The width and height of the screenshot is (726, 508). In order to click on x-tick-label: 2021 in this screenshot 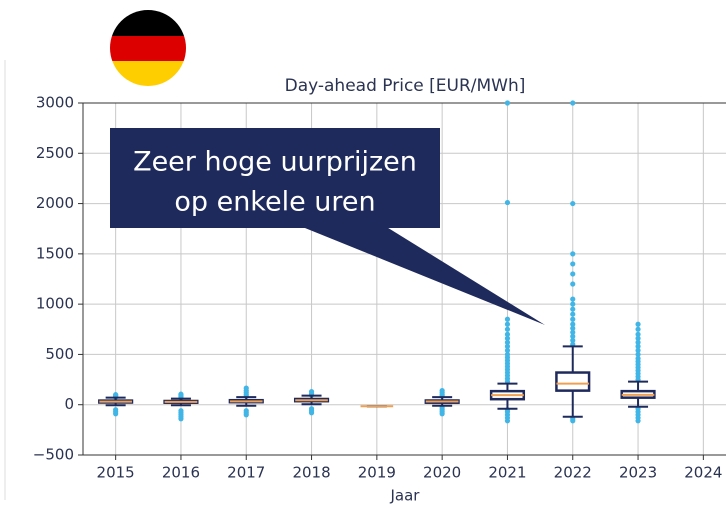, I will do `click(507, 473)`.